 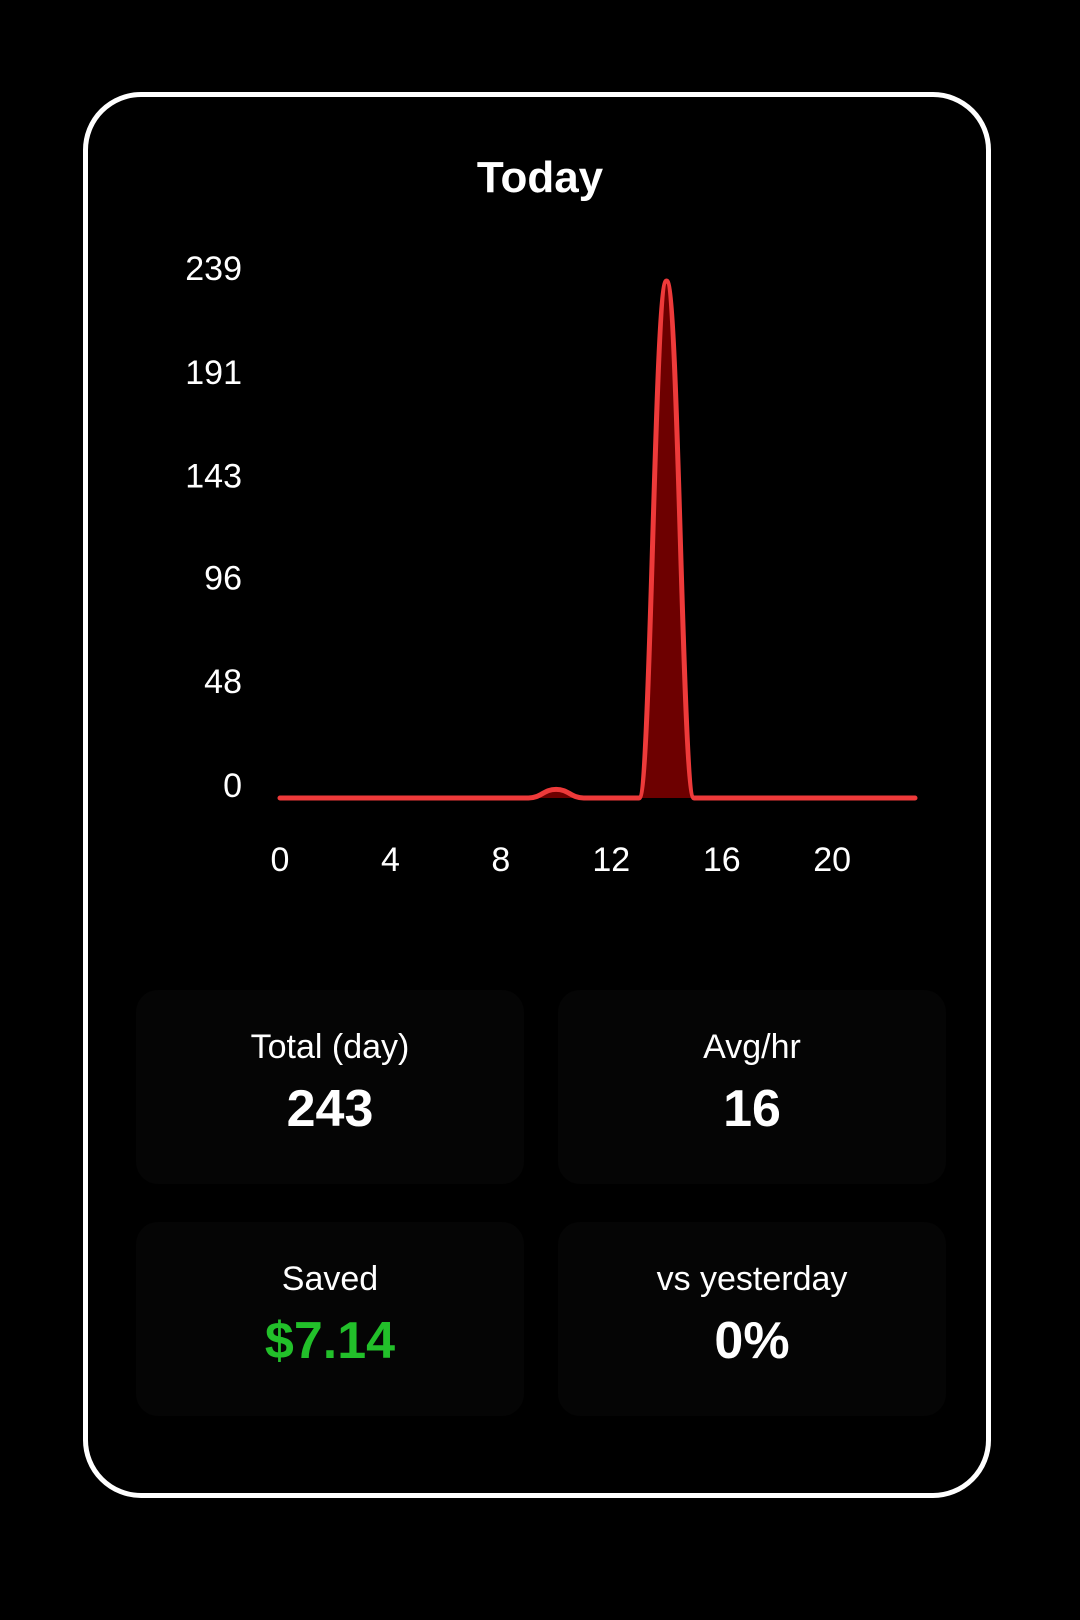 I want to click on vs-yesterday-tile: vs yesterday 0%, so click(x=752, y=1319).